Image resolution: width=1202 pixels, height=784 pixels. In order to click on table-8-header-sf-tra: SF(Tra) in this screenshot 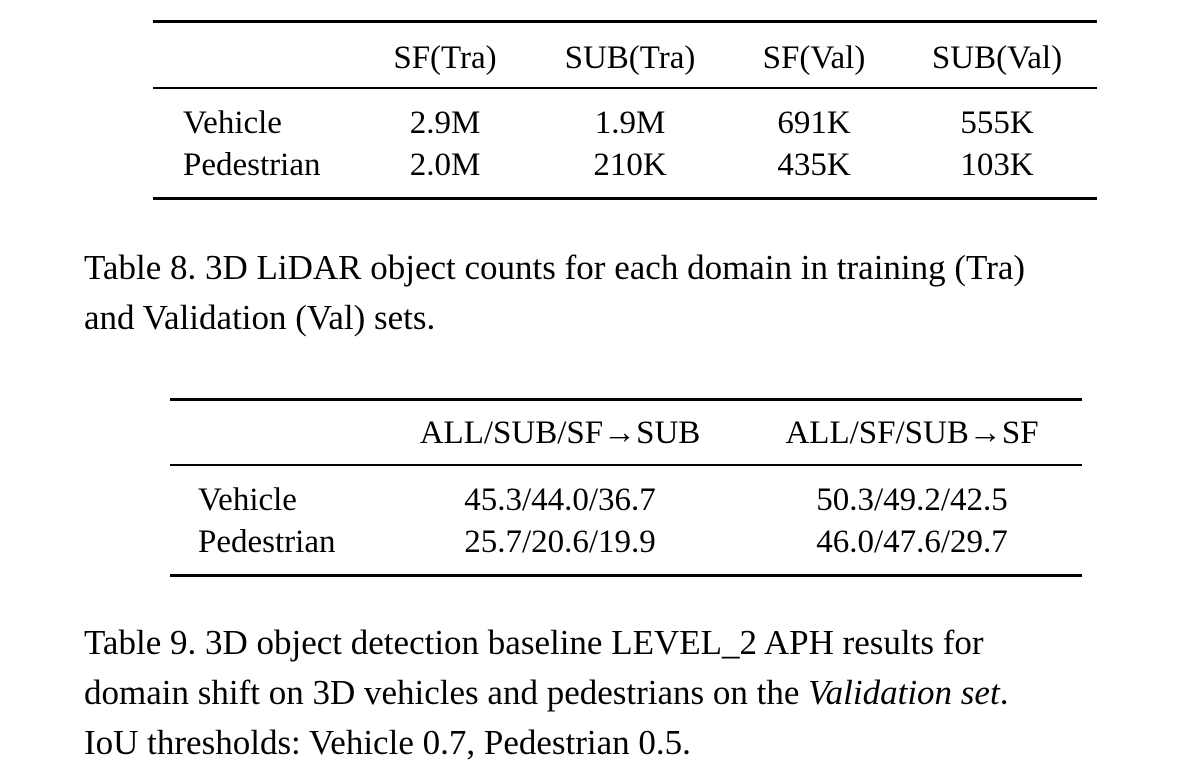, I will do `click(445, 58)`.